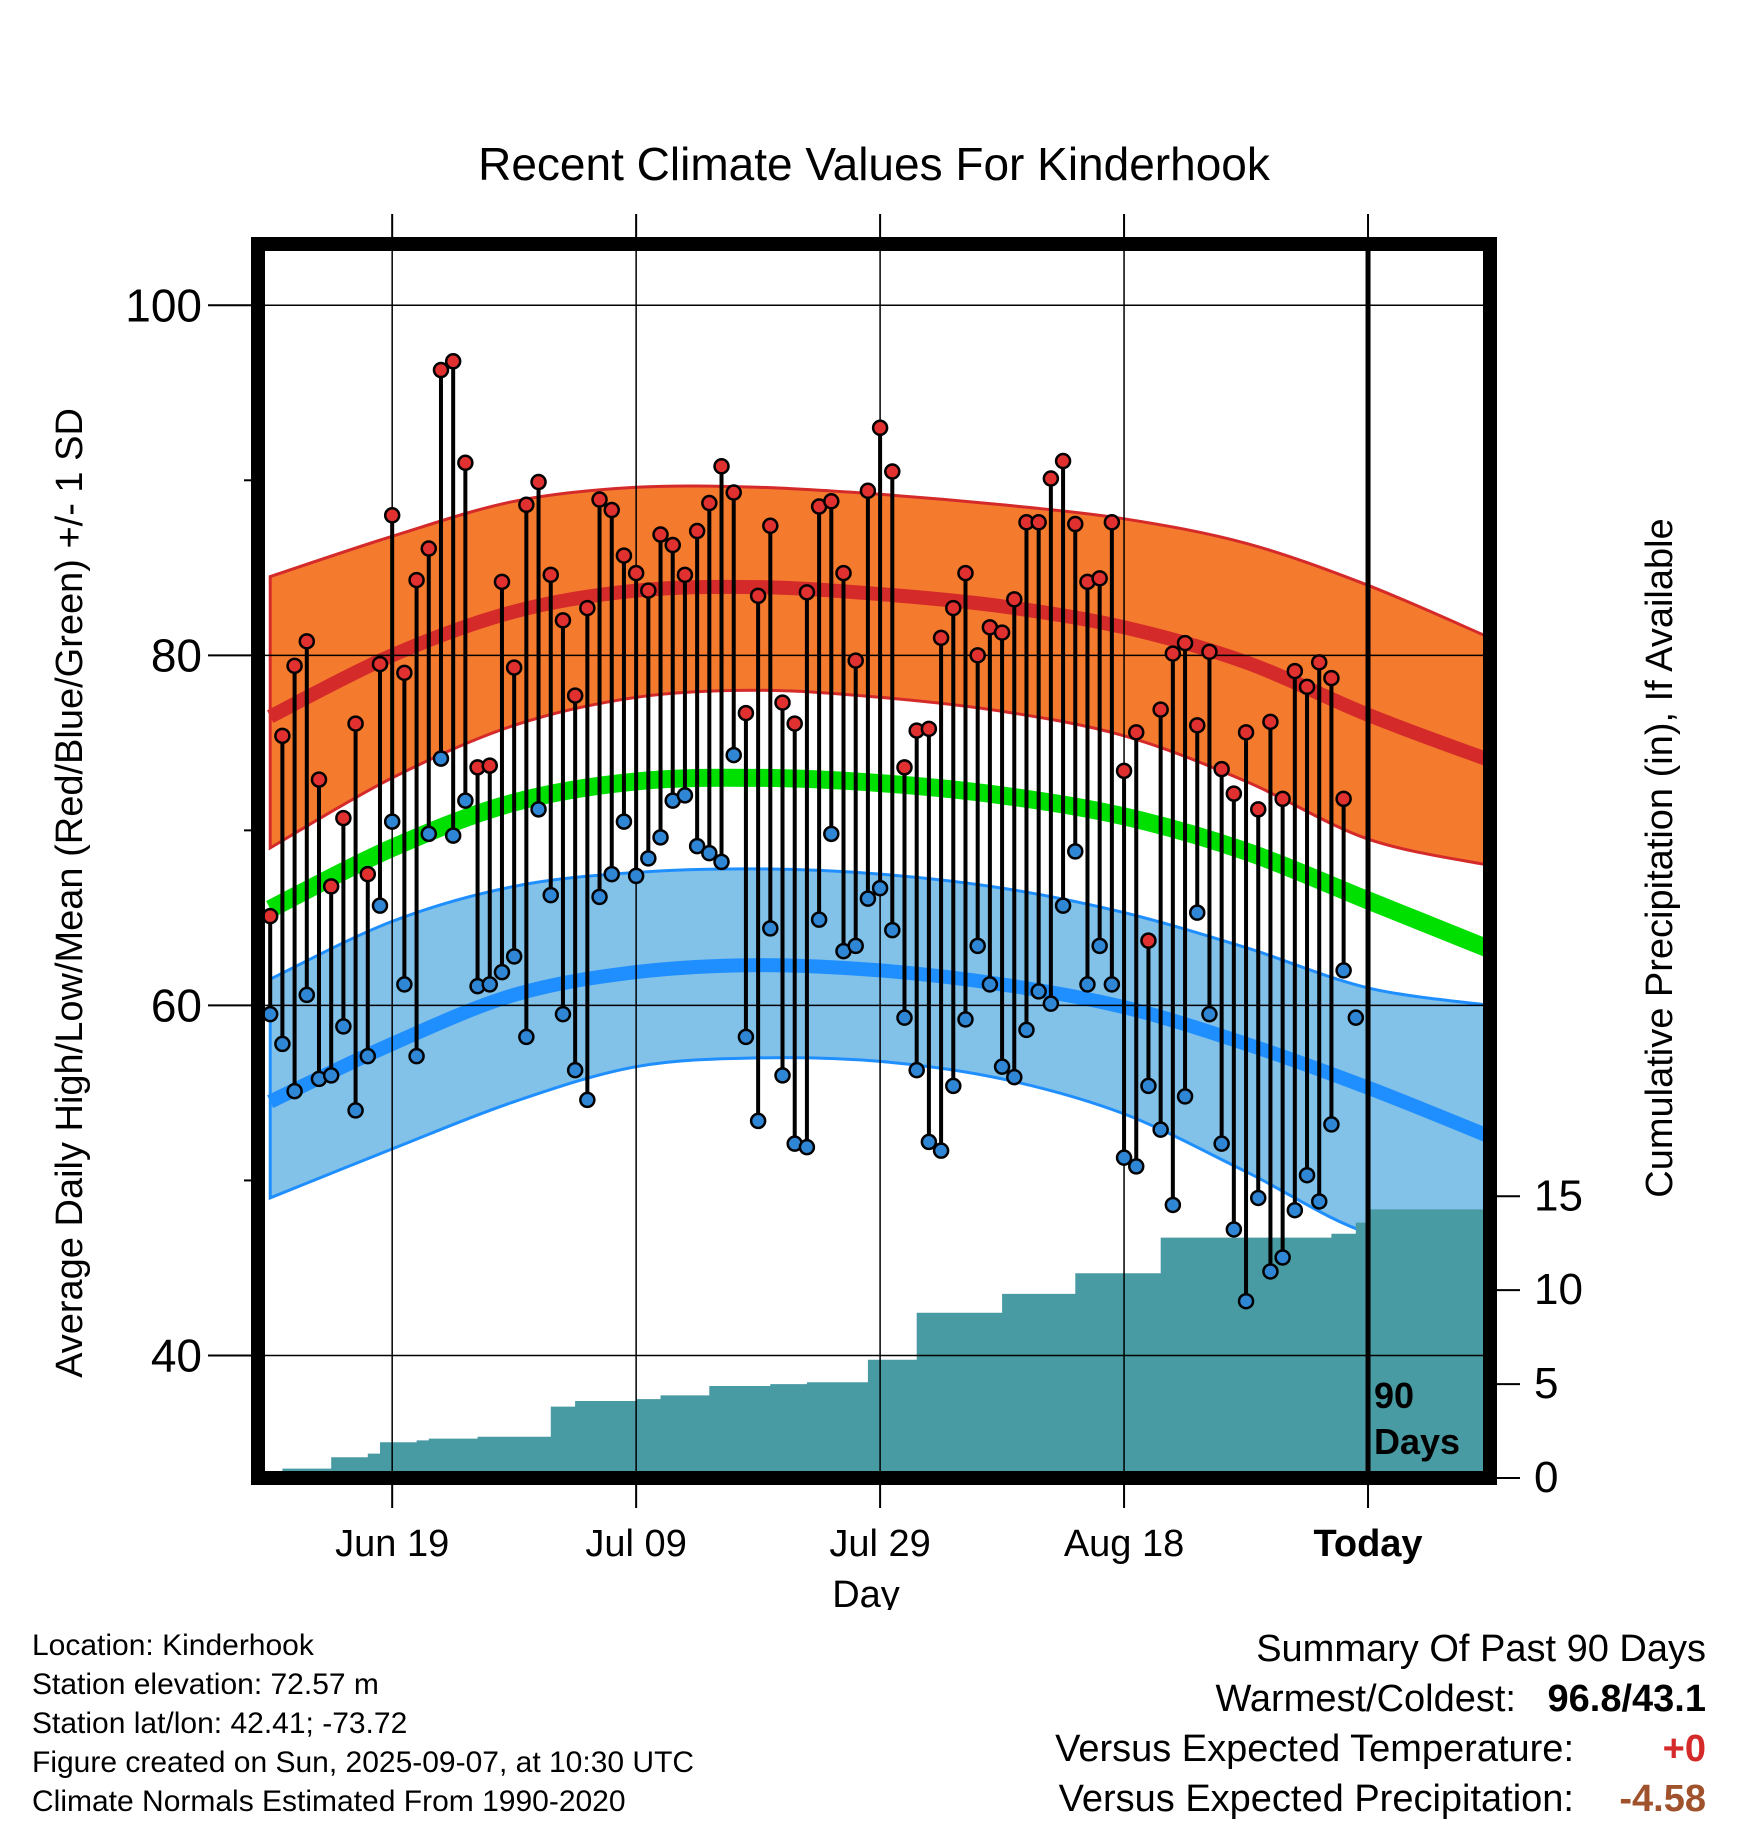  What do you see at coordinates (1558, 1195) in the screenshot?
I see `y2-tick-label: 15` at bounding box center [1558, 1195].